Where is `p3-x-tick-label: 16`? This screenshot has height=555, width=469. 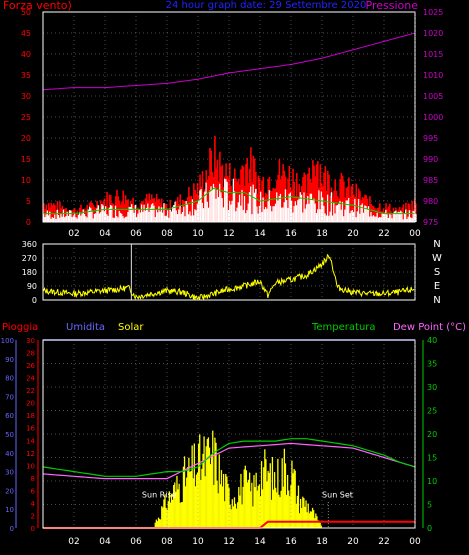 p3-x-tick-label: 16 is located at coordinates (291, 542).